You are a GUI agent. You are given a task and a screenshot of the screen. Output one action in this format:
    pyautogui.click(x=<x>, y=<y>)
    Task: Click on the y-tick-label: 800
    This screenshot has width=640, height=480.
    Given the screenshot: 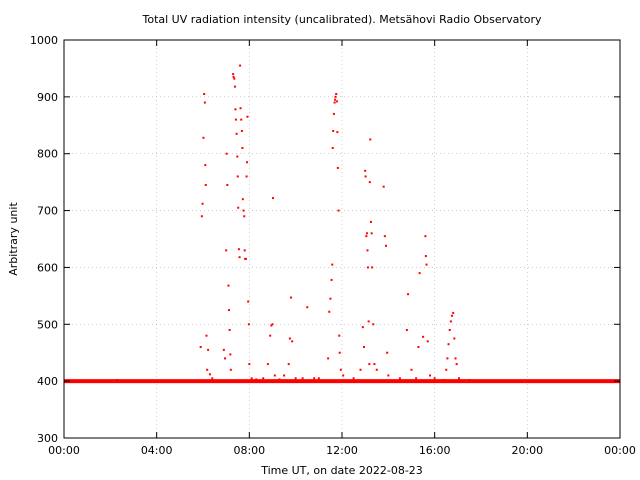 What is the action you would take?
    pyautogui.click(x=47, y=154)
    